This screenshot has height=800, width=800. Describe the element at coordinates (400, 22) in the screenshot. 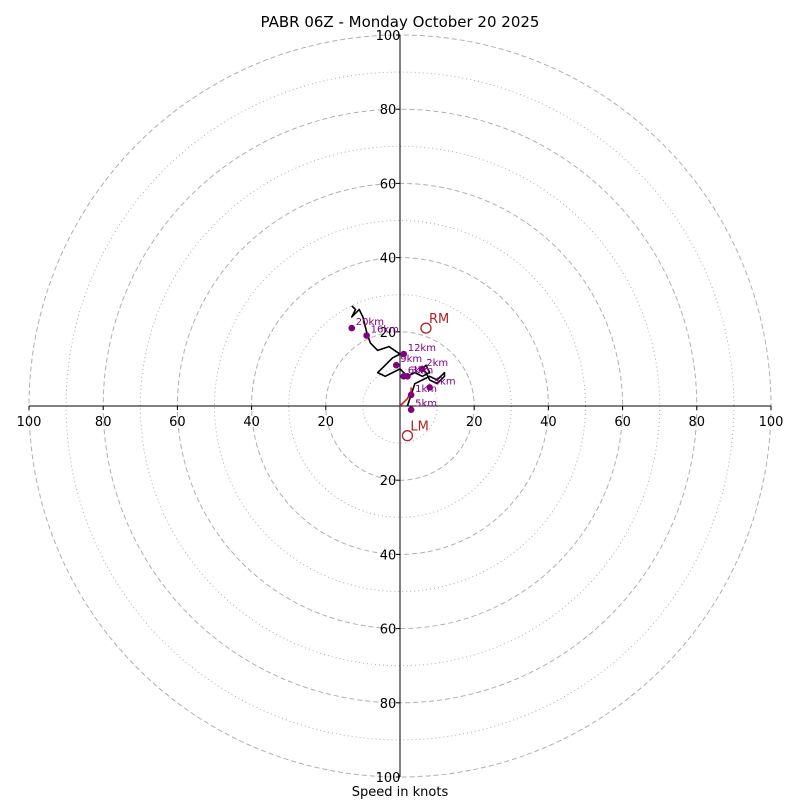

I see `chart-title: PABR 06Z - Monday October 20 2025` at that location.